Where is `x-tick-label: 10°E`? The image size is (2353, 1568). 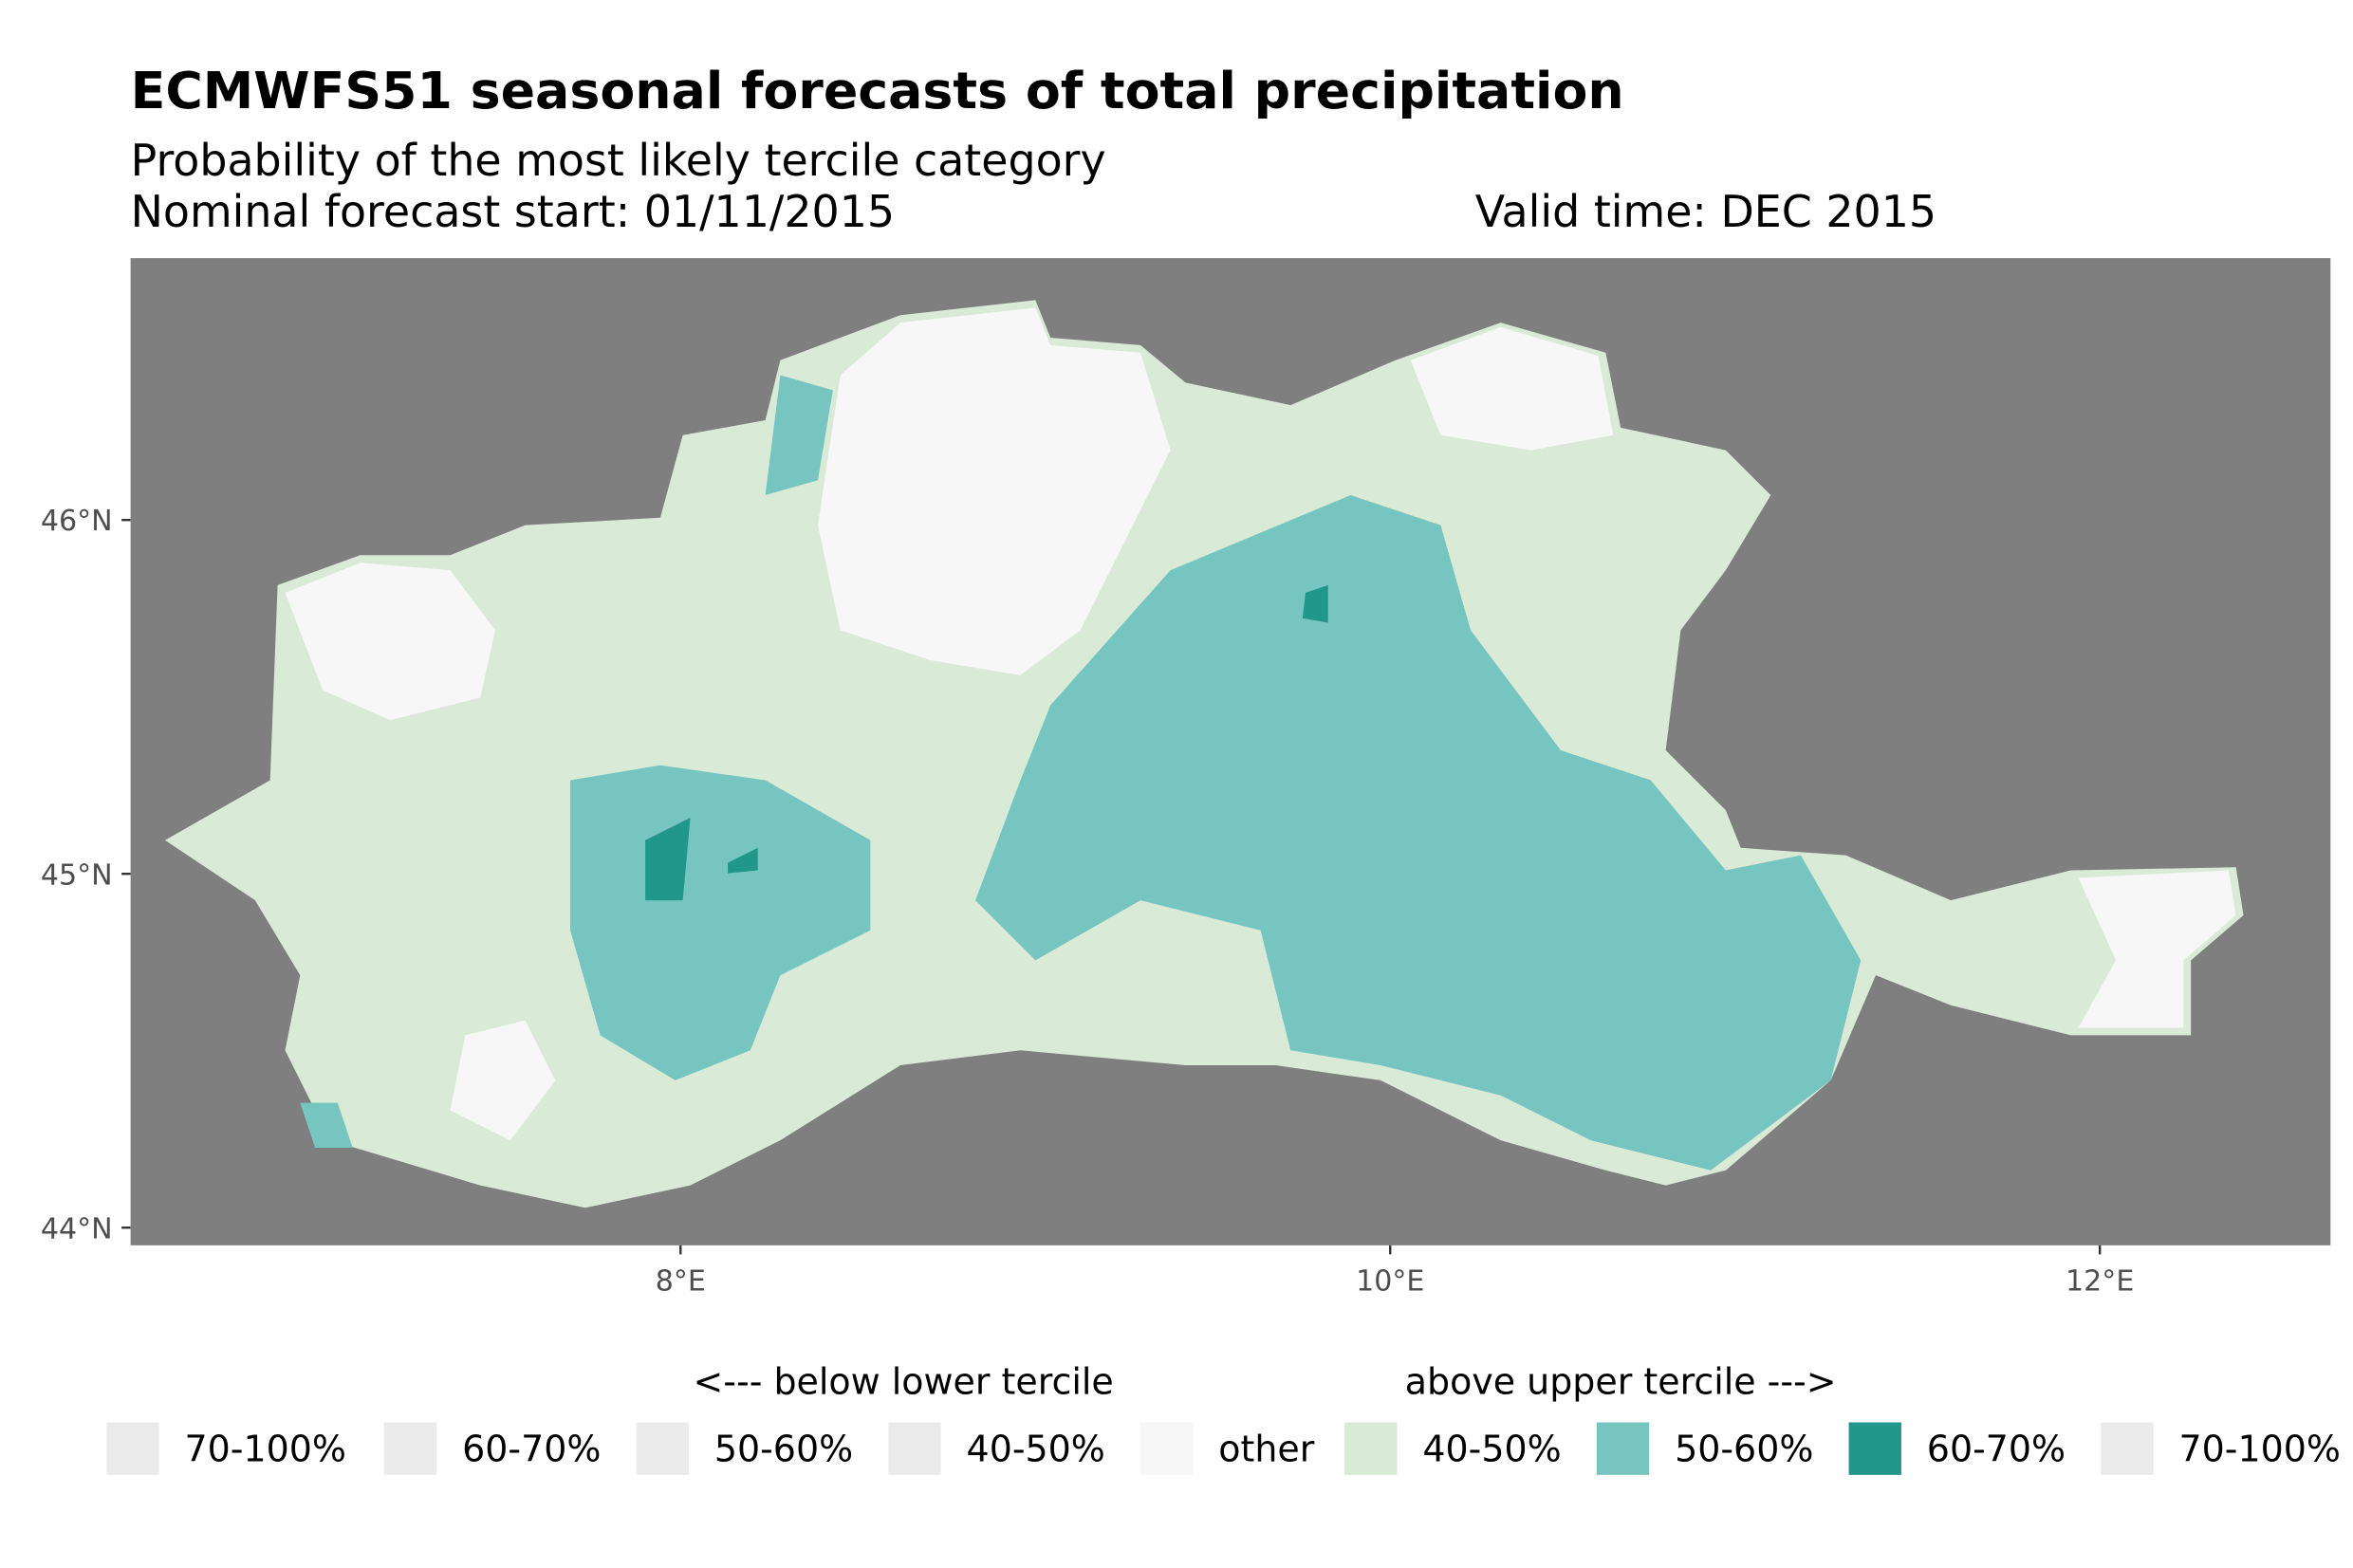
x-tick-label: 10°E is located at coordinates (1390, 1281).